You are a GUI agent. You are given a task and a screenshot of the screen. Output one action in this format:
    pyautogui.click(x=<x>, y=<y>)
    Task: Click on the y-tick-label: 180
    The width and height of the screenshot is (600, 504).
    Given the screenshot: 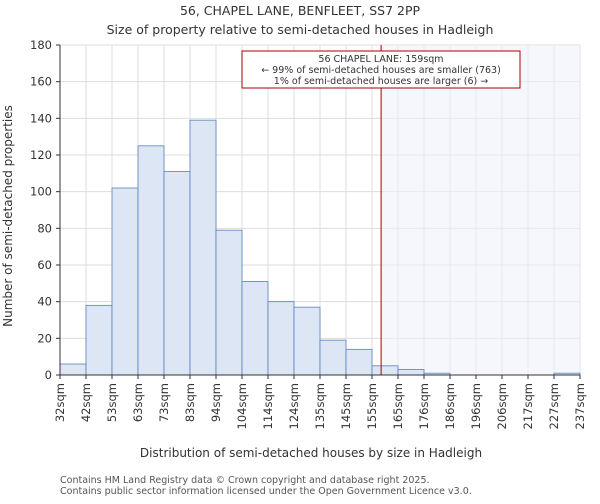 What is the action you would take?
    pyautogui.click(x=41, y=45)
    